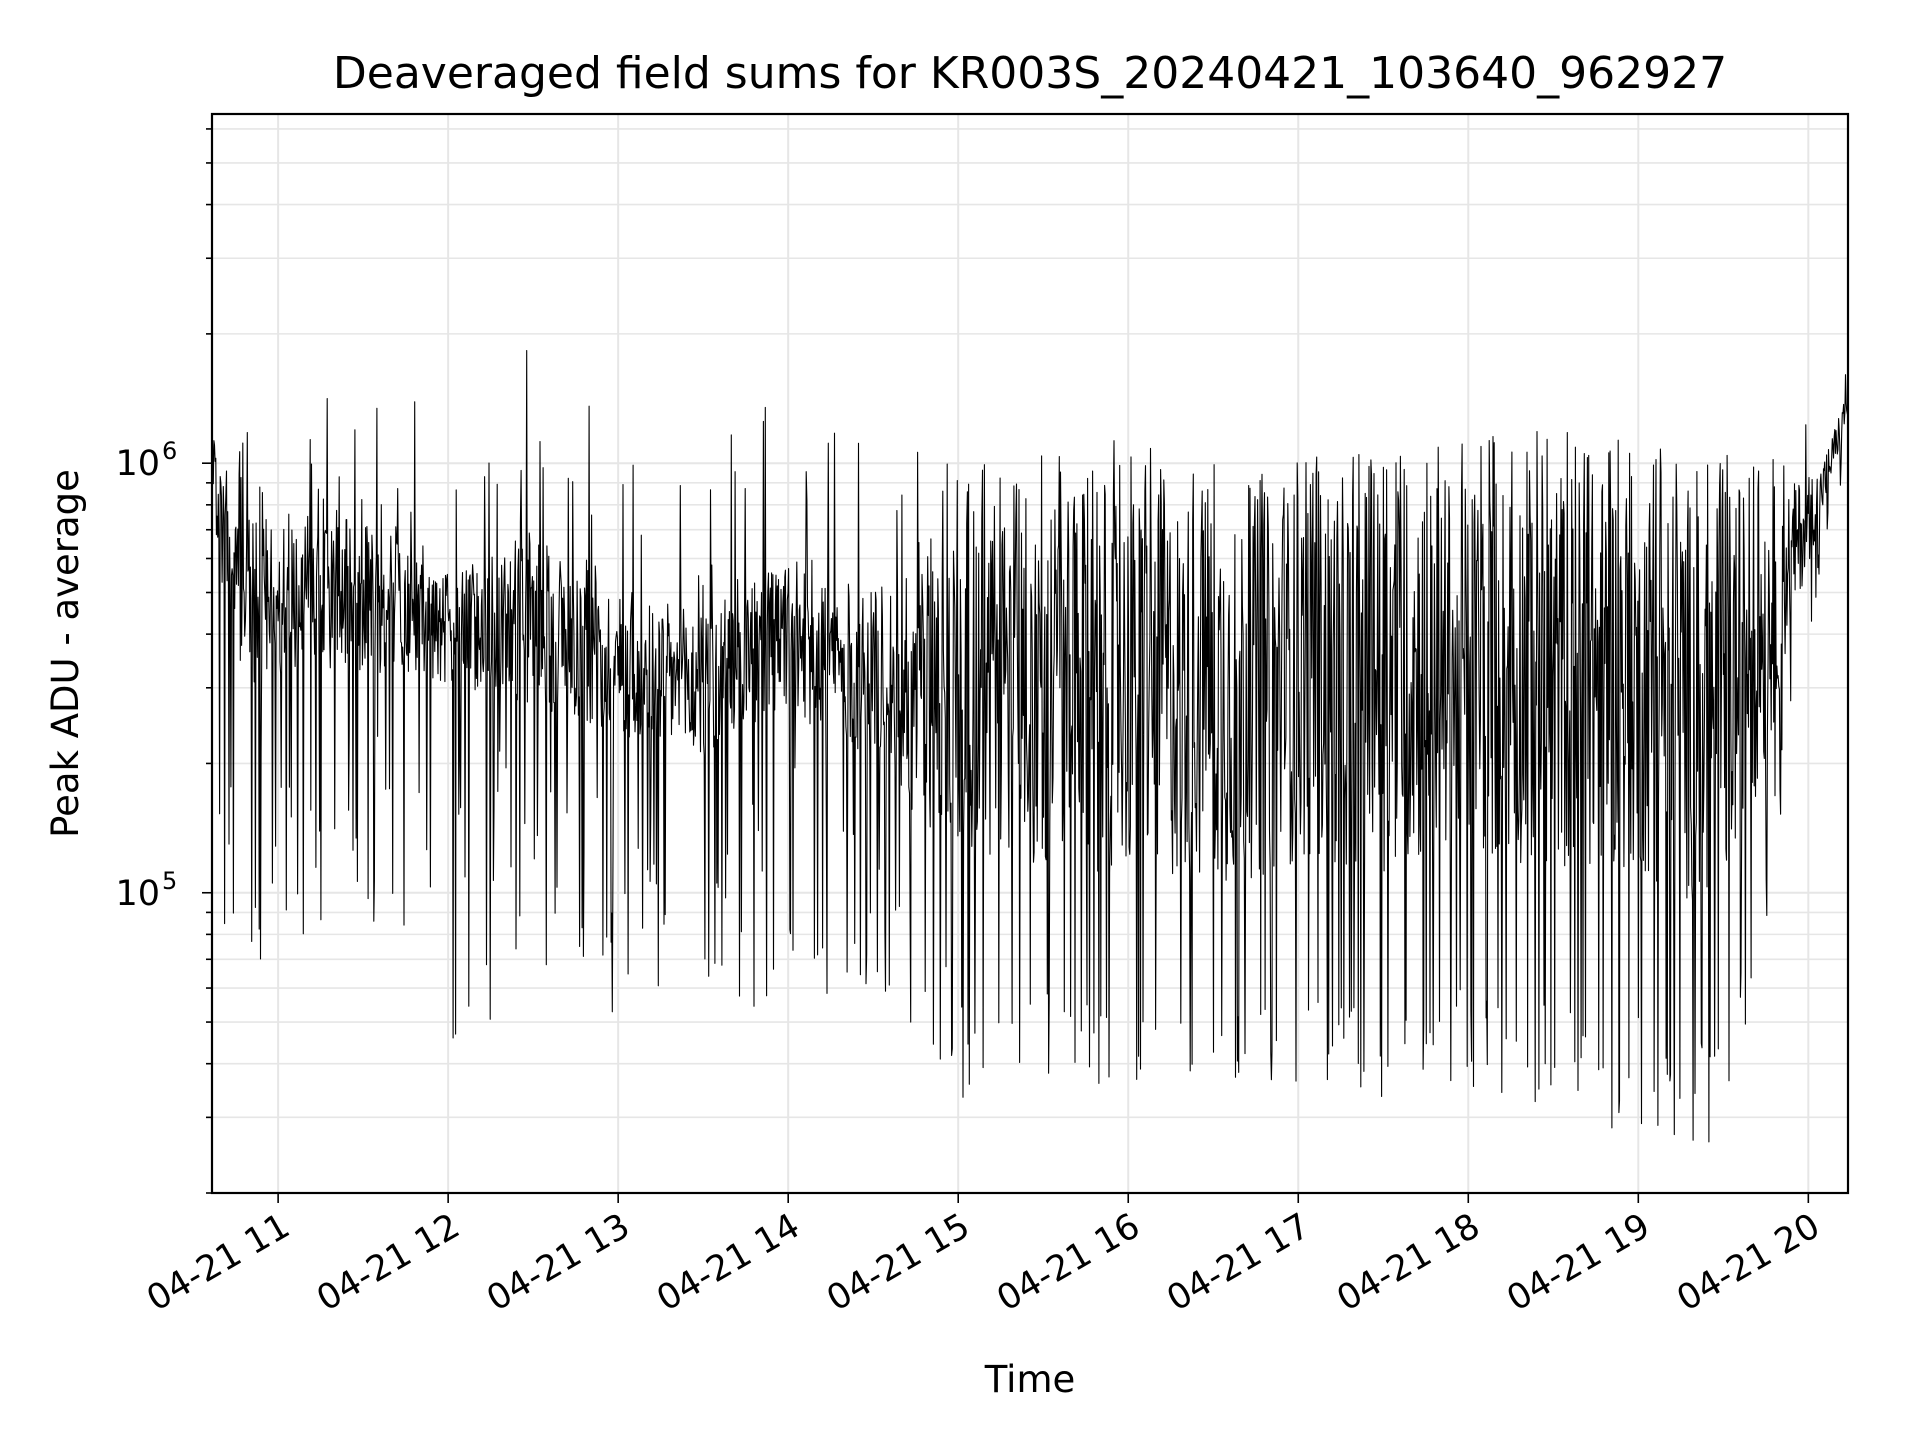  What do you see at coordinates (169, 451) in the screenshot?
I see `y-tick-exponent: 6` at bounding box center [169, 451].